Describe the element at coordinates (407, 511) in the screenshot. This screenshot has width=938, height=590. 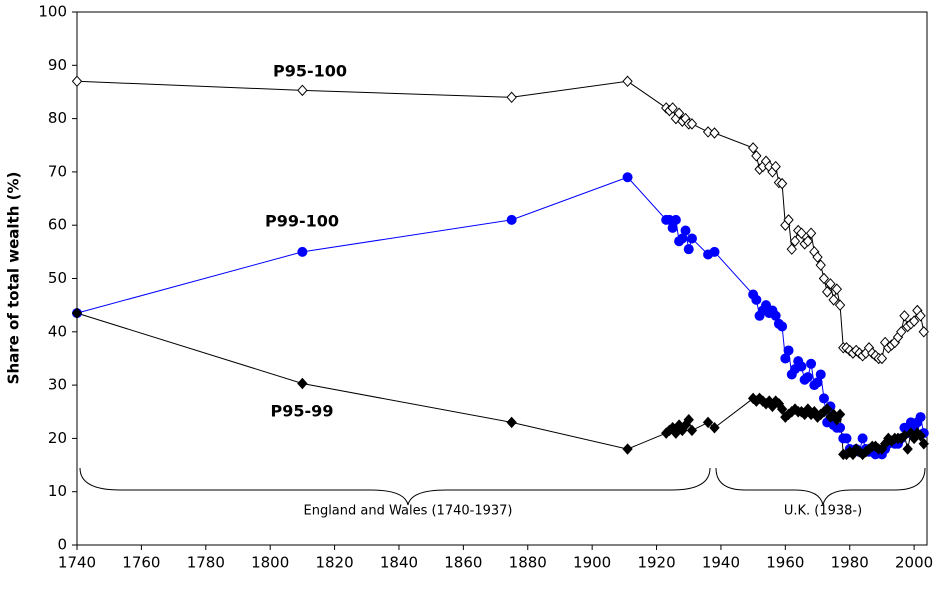
I see `annotation: England and Wales (1740-1937)` at that location.